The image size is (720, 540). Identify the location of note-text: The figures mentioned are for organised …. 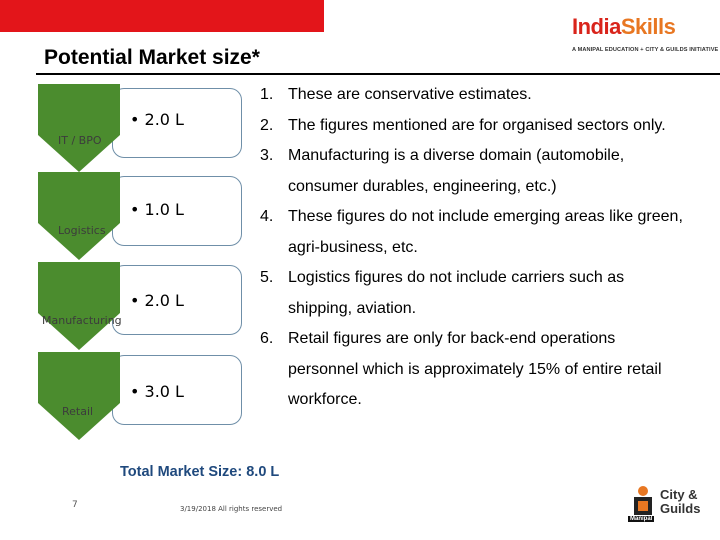
(477, 125).